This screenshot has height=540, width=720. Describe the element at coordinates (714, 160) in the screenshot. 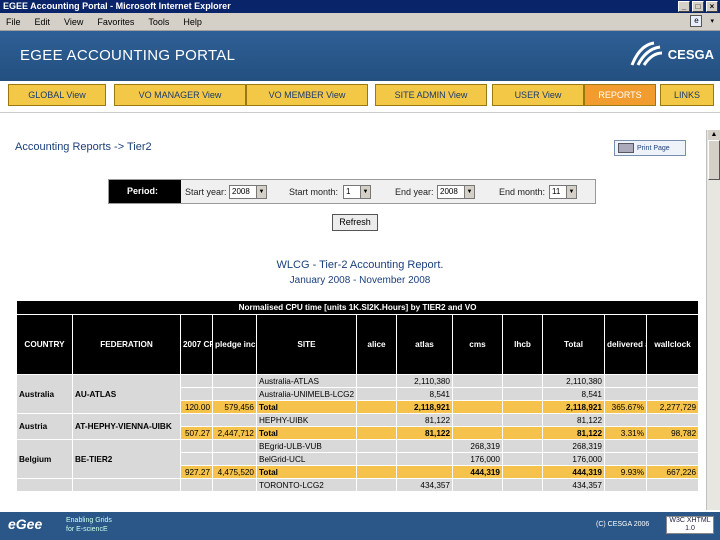

I see `scrollbar-thumb` at that location.